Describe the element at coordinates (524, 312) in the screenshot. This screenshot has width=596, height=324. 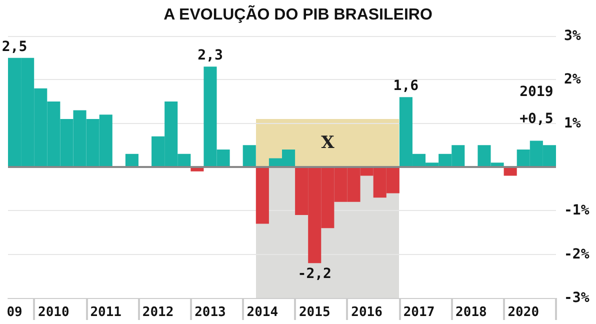
I see `x-tick-label: 2020` at that location.